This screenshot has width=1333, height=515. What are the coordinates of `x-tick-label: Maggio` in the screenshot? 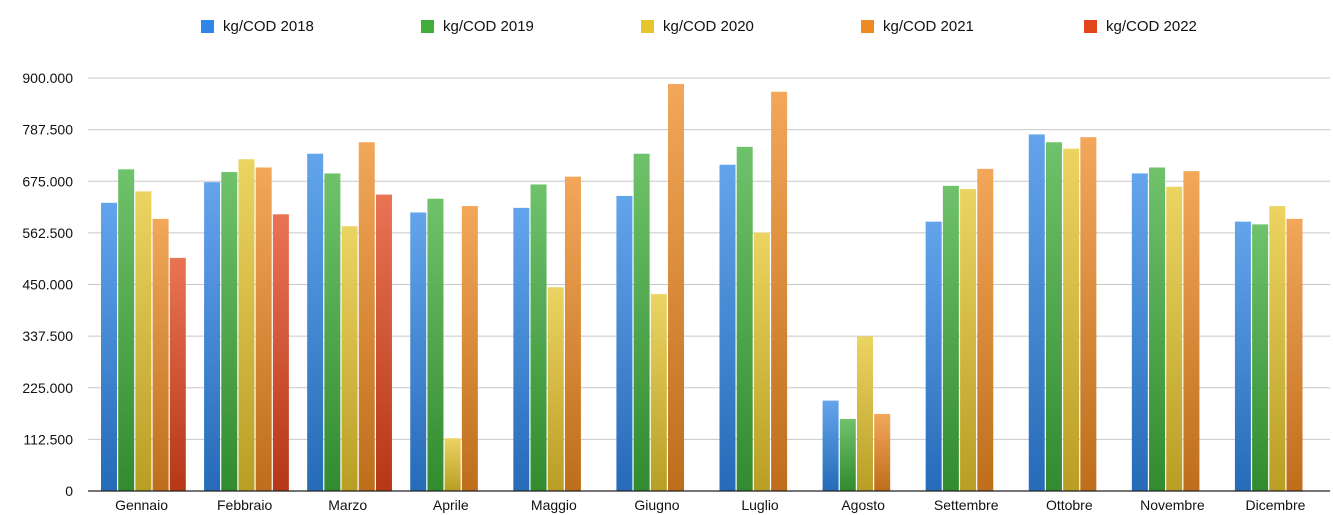 It's located at (554, 505).